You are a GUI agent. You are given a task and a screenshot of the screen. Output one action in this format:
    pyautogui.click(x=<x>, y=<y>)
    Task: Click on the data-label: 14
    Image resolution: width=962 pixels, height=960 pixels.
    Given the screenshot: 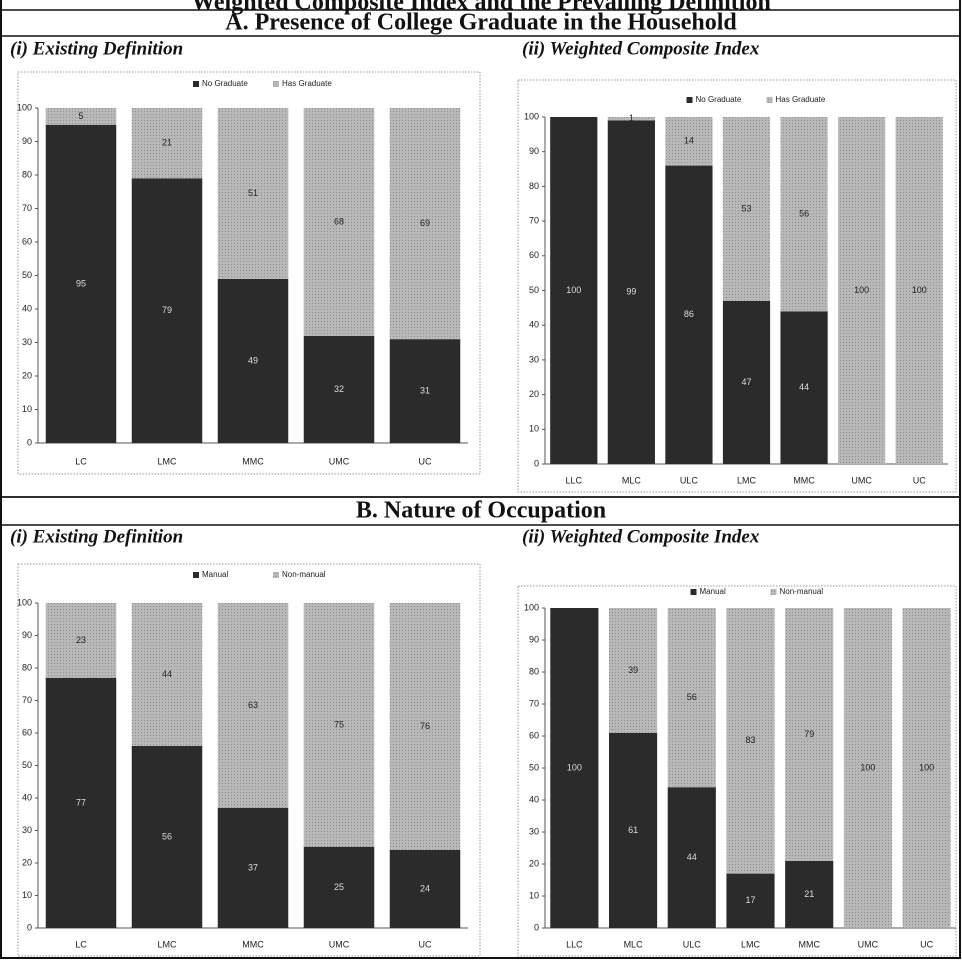 What is the action you would take?
    pyautogui.click(x=689, y=141)
    